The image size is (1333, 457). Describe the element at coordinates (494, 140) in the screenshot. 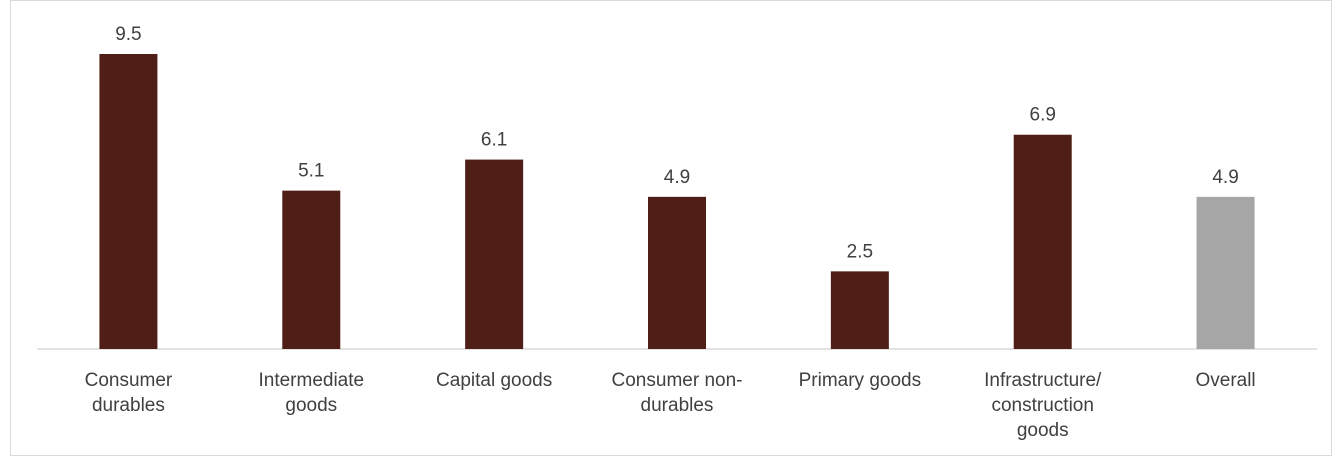

I see `data-label-2: 6.1` at that location.